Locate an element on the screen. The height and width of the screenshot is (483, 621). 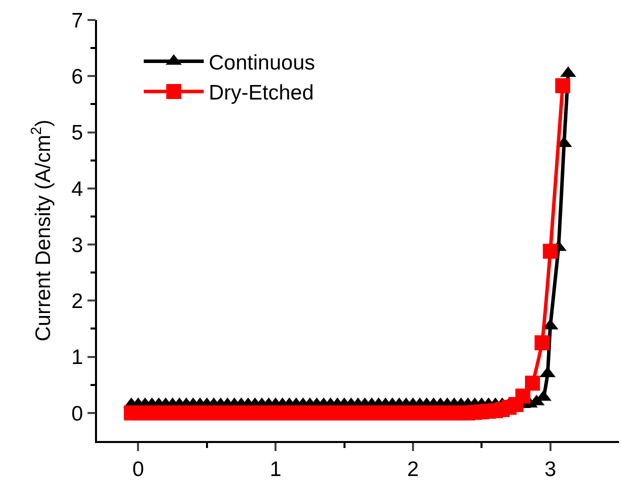
x-tick-label: 2 is located at coordinates (413, 469).